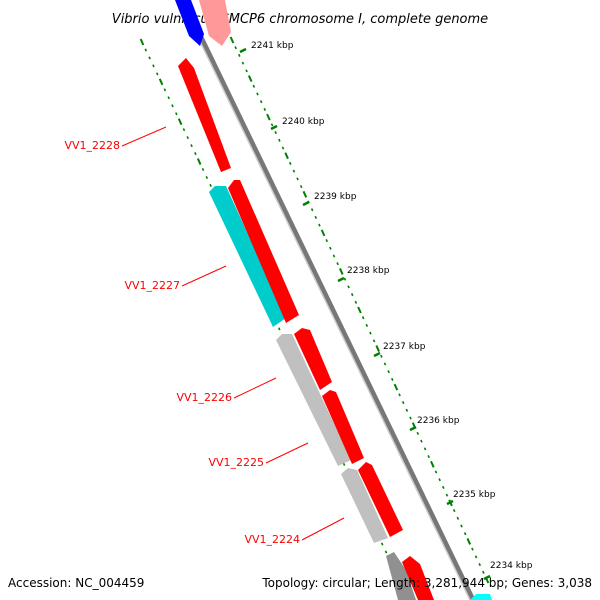  Describe the element at coordinates (76, 583) in the screenshot. I see `accession-text: Accession: NC_004459` at that location.